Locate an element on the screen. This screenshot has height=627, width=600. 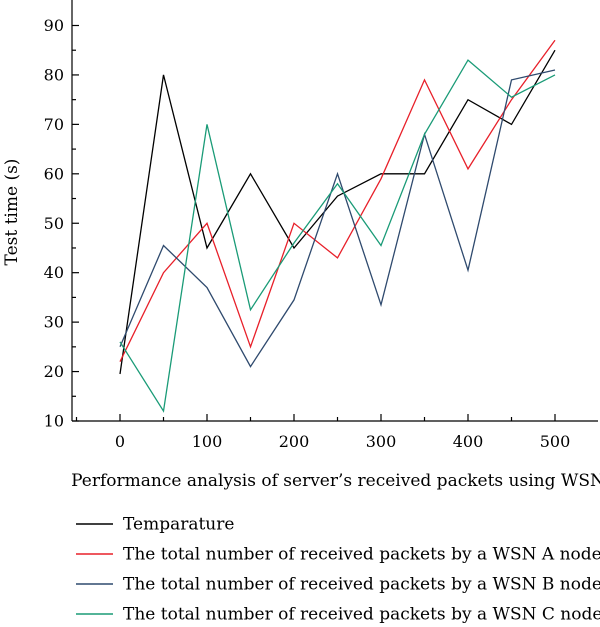
x-tick-label: 300 is located at coordinates (381, 441).